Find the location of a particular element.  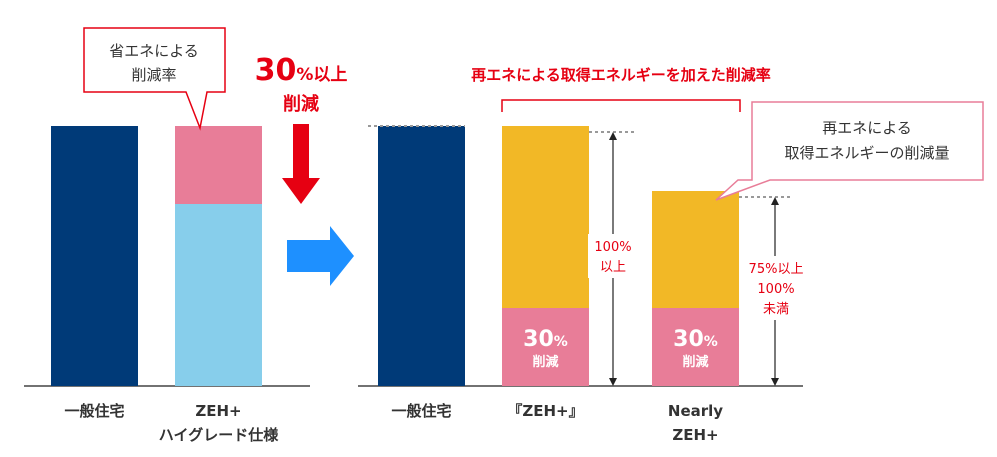

left-reduction-sub-label: 削減 is located at coordinates (301, 104).